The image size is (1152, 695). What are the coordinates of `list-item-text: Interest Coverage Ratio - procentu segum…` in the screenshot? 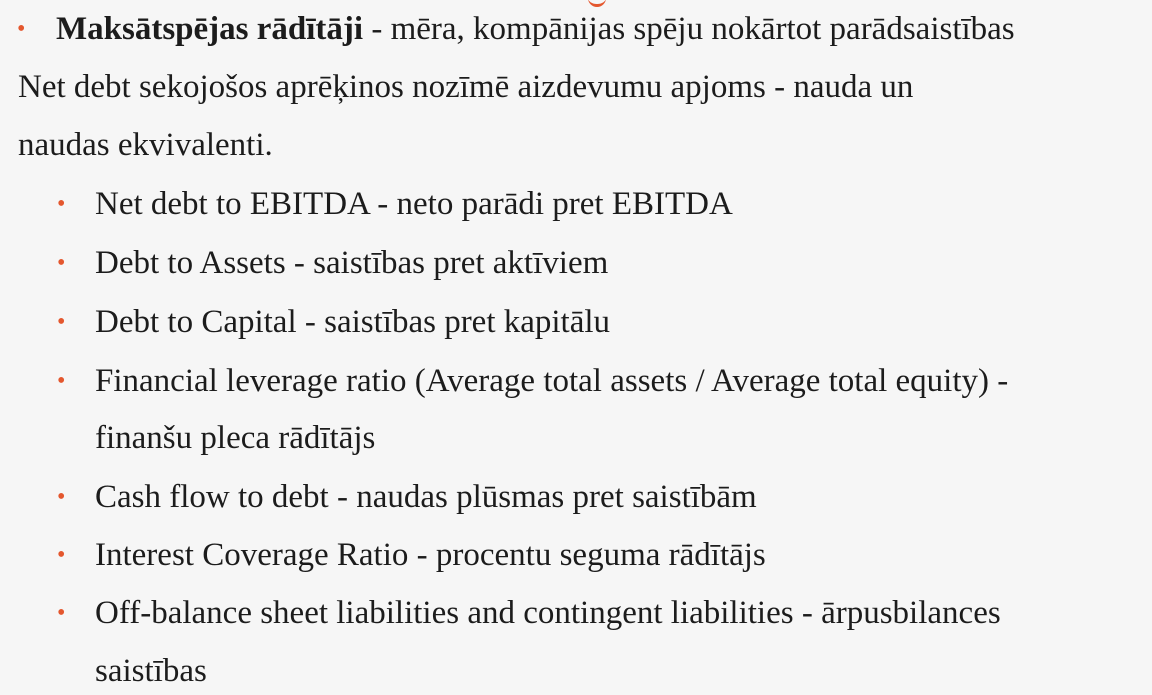 It's located at (430, 555).